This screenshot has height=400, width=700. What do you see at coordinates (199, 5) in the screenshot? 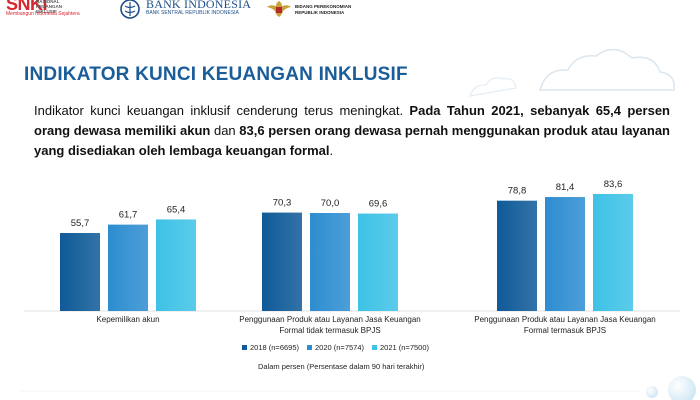
I see `bank-indonesia-name: BANK INDONESIA` at bounding box center [199, 5].